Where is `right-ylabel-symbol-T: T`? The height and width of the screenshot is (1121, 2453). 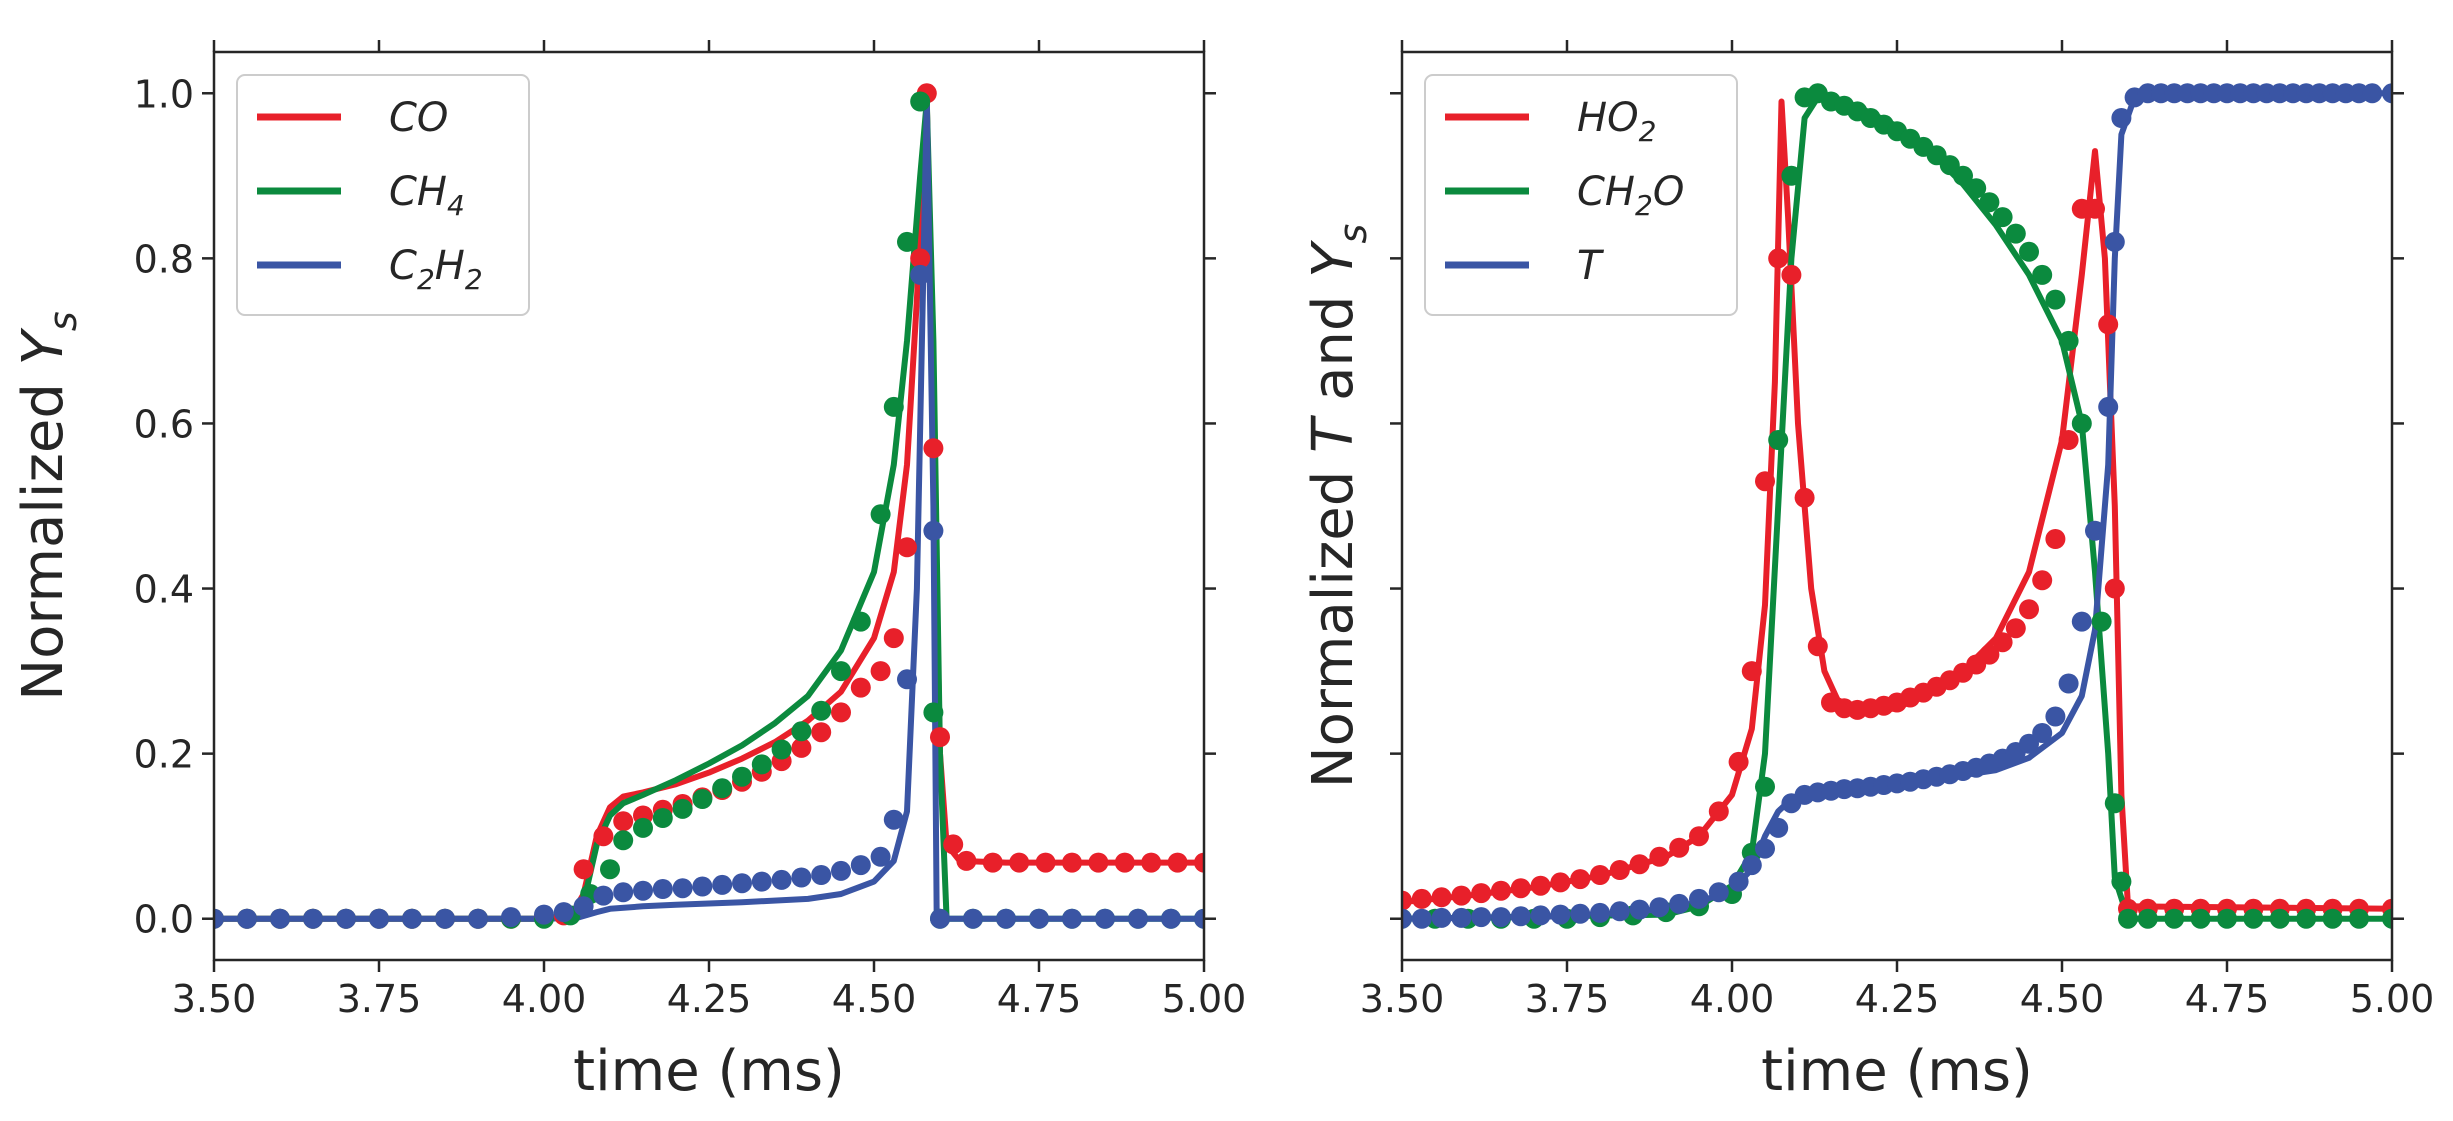
right-ylabel-symbol-T: T is located at coordinates (1333, 434).